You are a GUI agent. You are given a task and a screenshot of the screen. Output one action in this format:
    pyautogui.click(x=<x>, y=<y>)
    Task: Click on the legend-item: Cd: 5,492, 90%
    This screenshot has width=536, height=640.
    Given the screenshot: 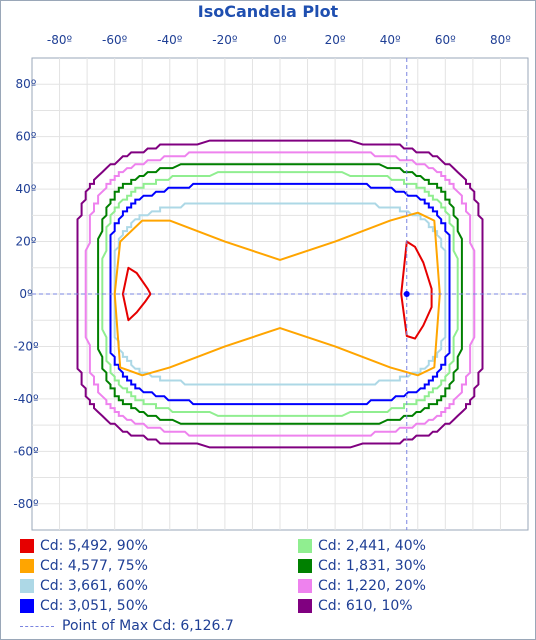 What is the action you would take?
    pyautogui.click(x=84, y=546)
    